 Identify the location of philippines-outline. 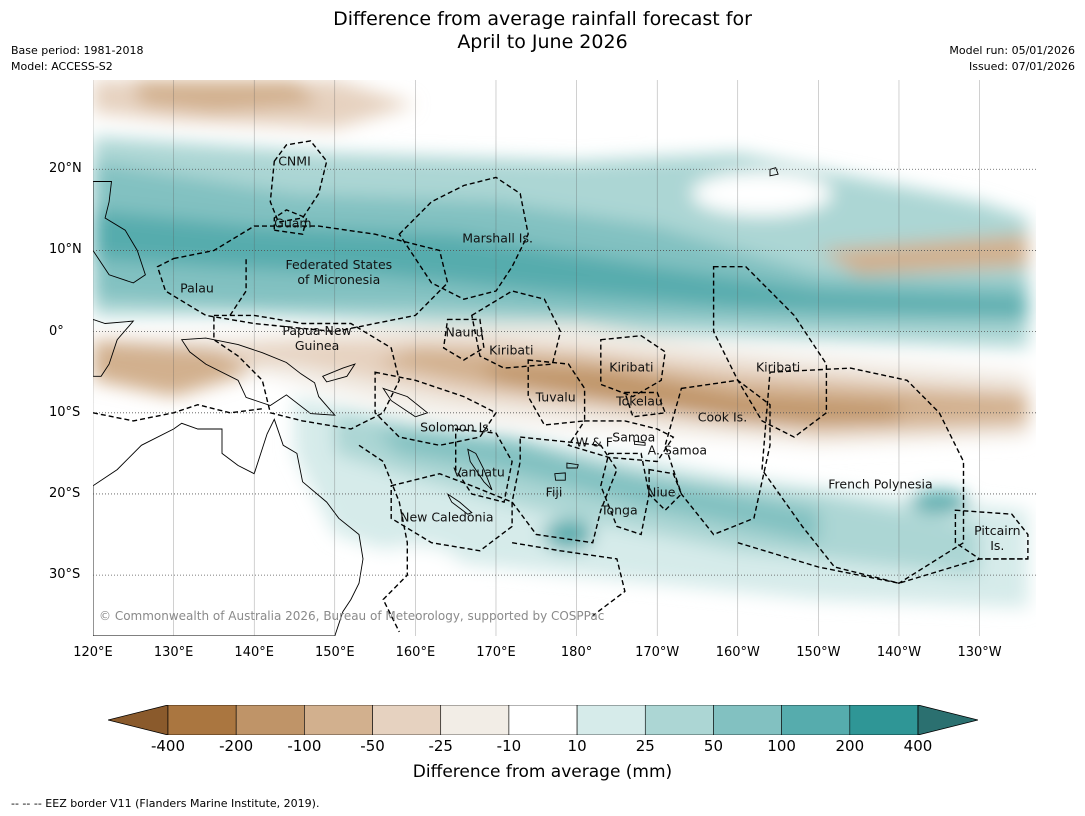
(119, 232).